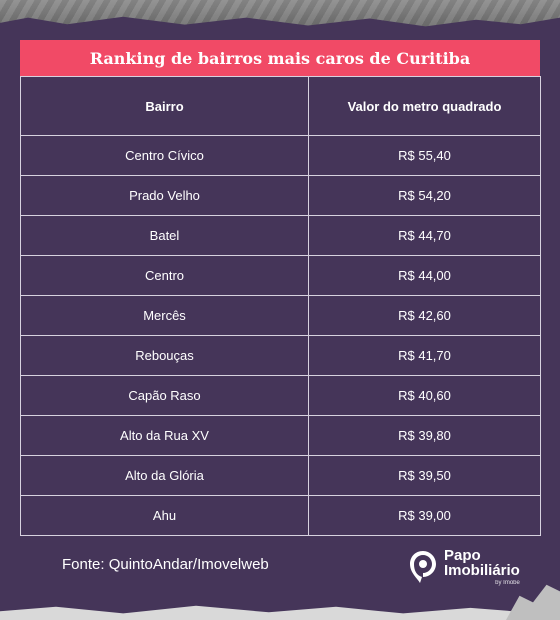 The width and height of the screenshot is (560, 620). I want to click on table-row: Rebouças R$ 41,70, so click(280, 355).